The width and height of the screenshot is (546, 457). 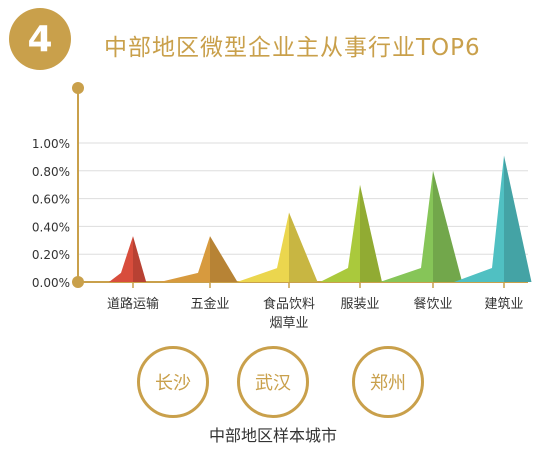 I want to click on cities-caption: 中部地区样本城市, so click(x=272, y=435).